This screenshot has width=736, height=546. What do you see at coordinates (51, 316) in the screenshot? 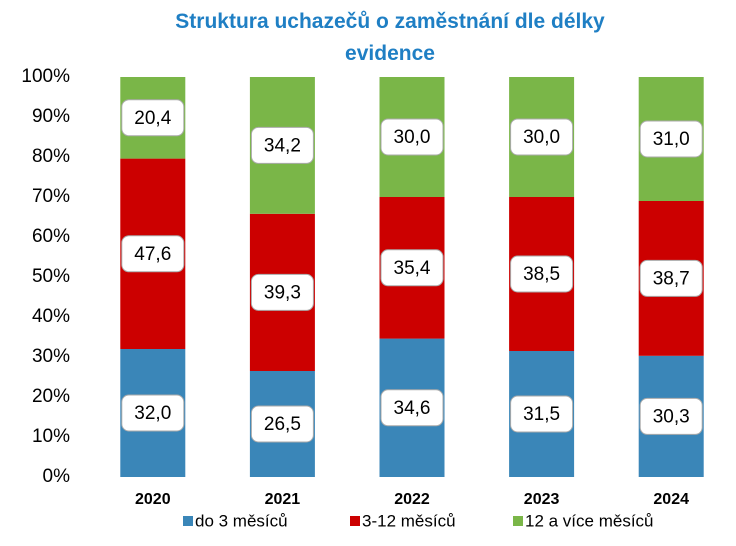
I see `y-tick-label: 40%` at bounding box center [51, 316].